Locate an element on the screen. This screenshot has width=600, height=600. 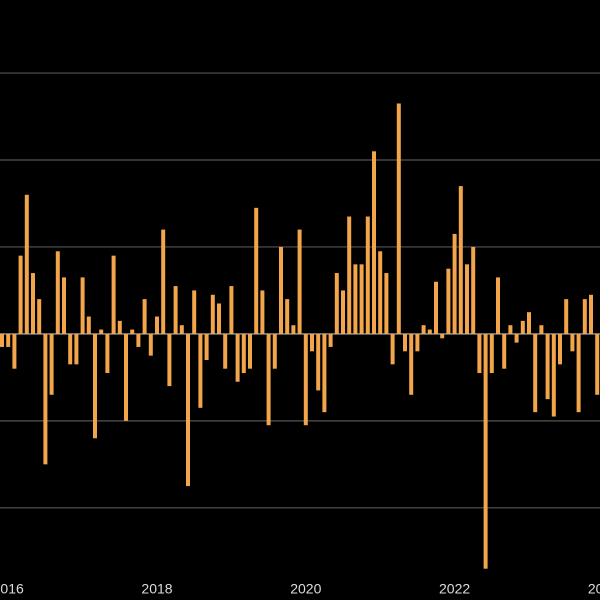
x-tick-label: 2020 is located at coordinates (305, 589).